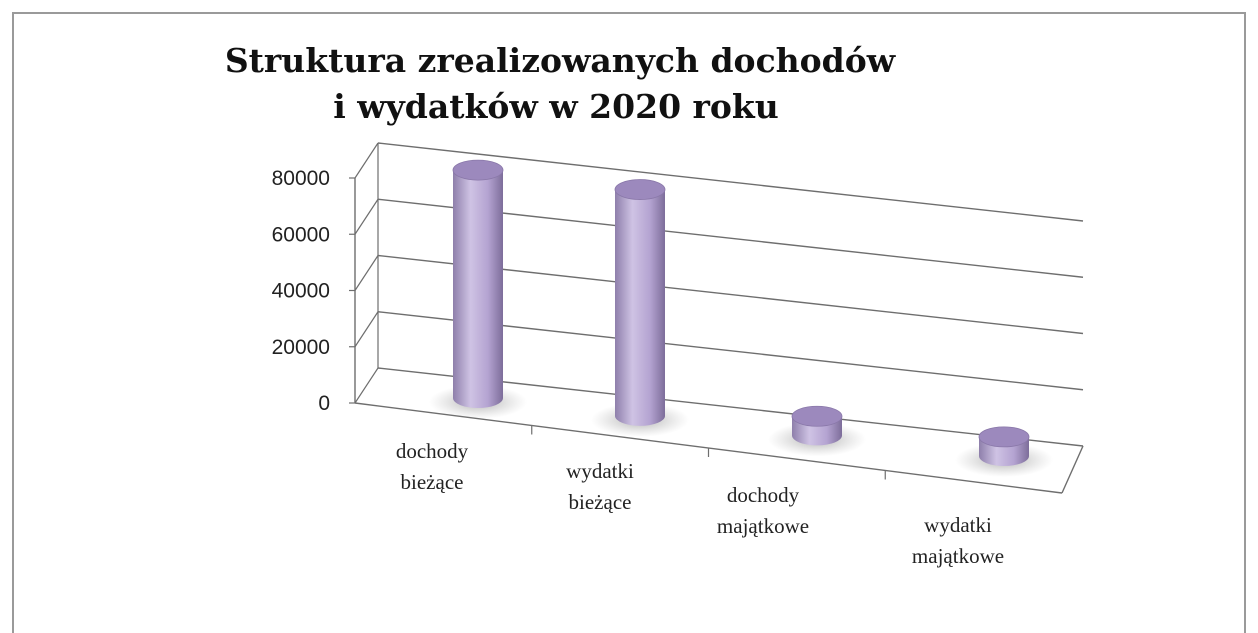 The width and height of the screenshot is (1258, 633). What do you see at coordinates (730, 182) in the screenshot?
I see `gridline` at bounding box center [730, 182].